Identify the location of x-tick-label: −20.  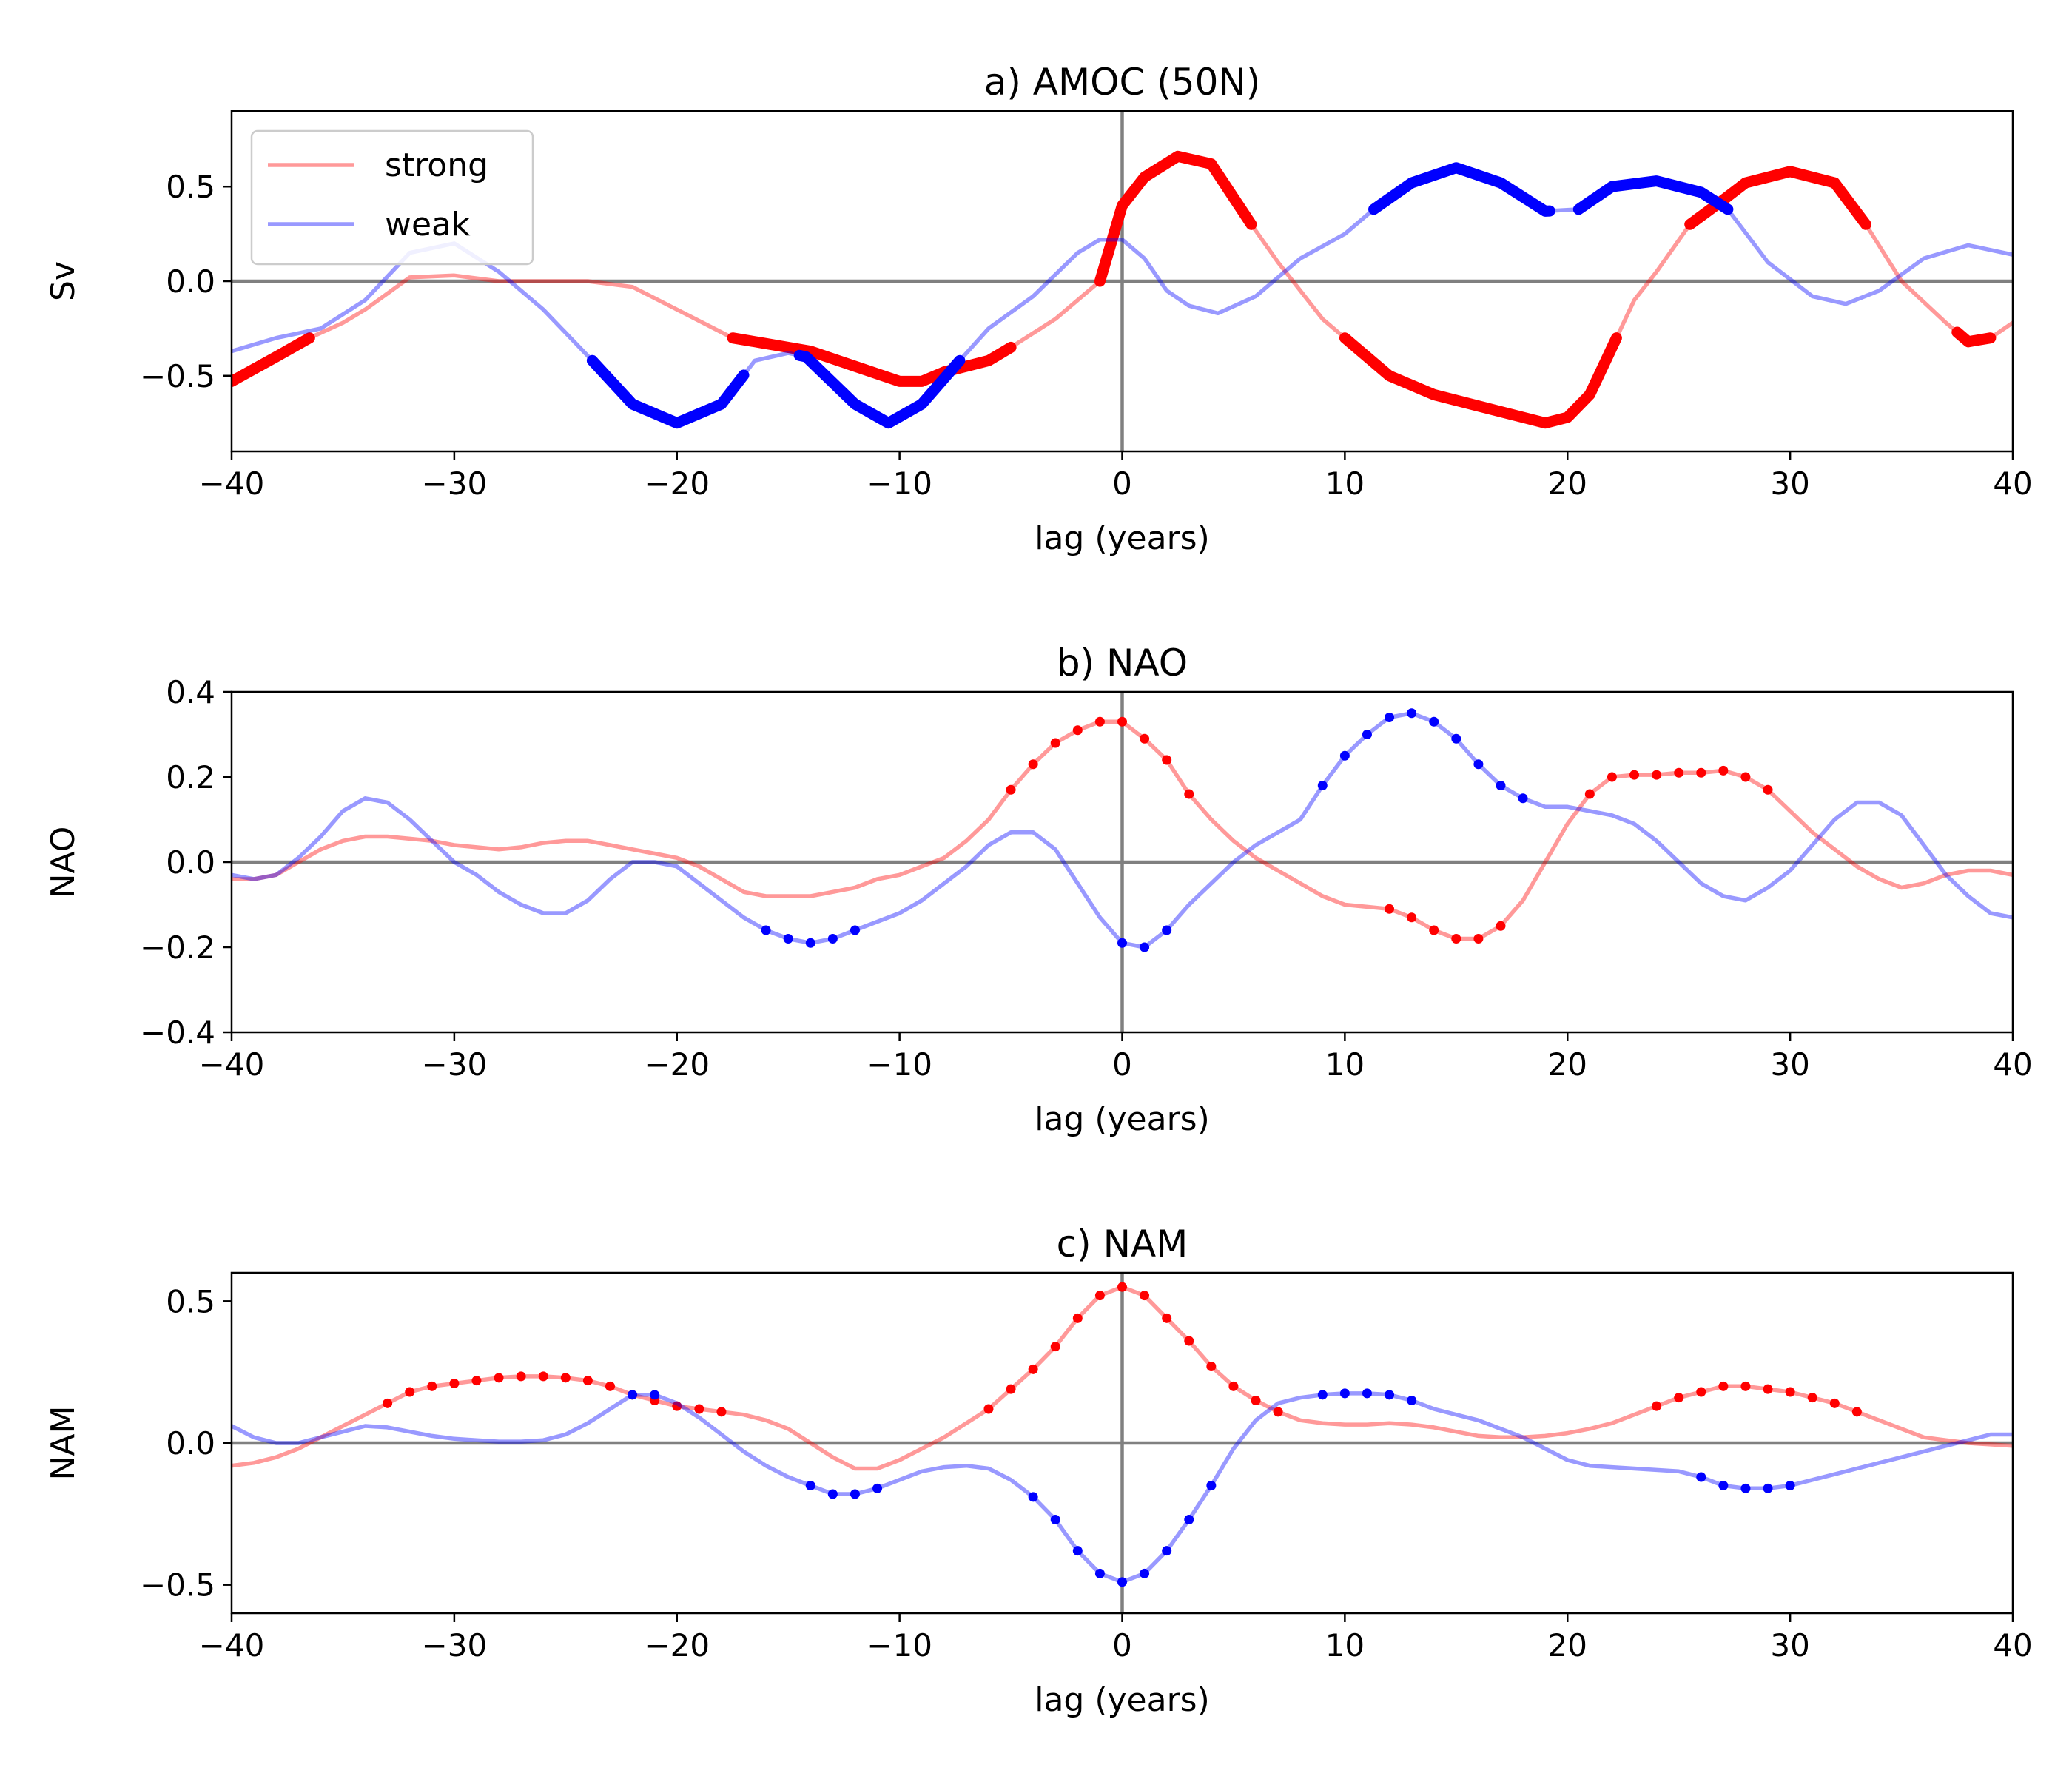
(677, 1064).